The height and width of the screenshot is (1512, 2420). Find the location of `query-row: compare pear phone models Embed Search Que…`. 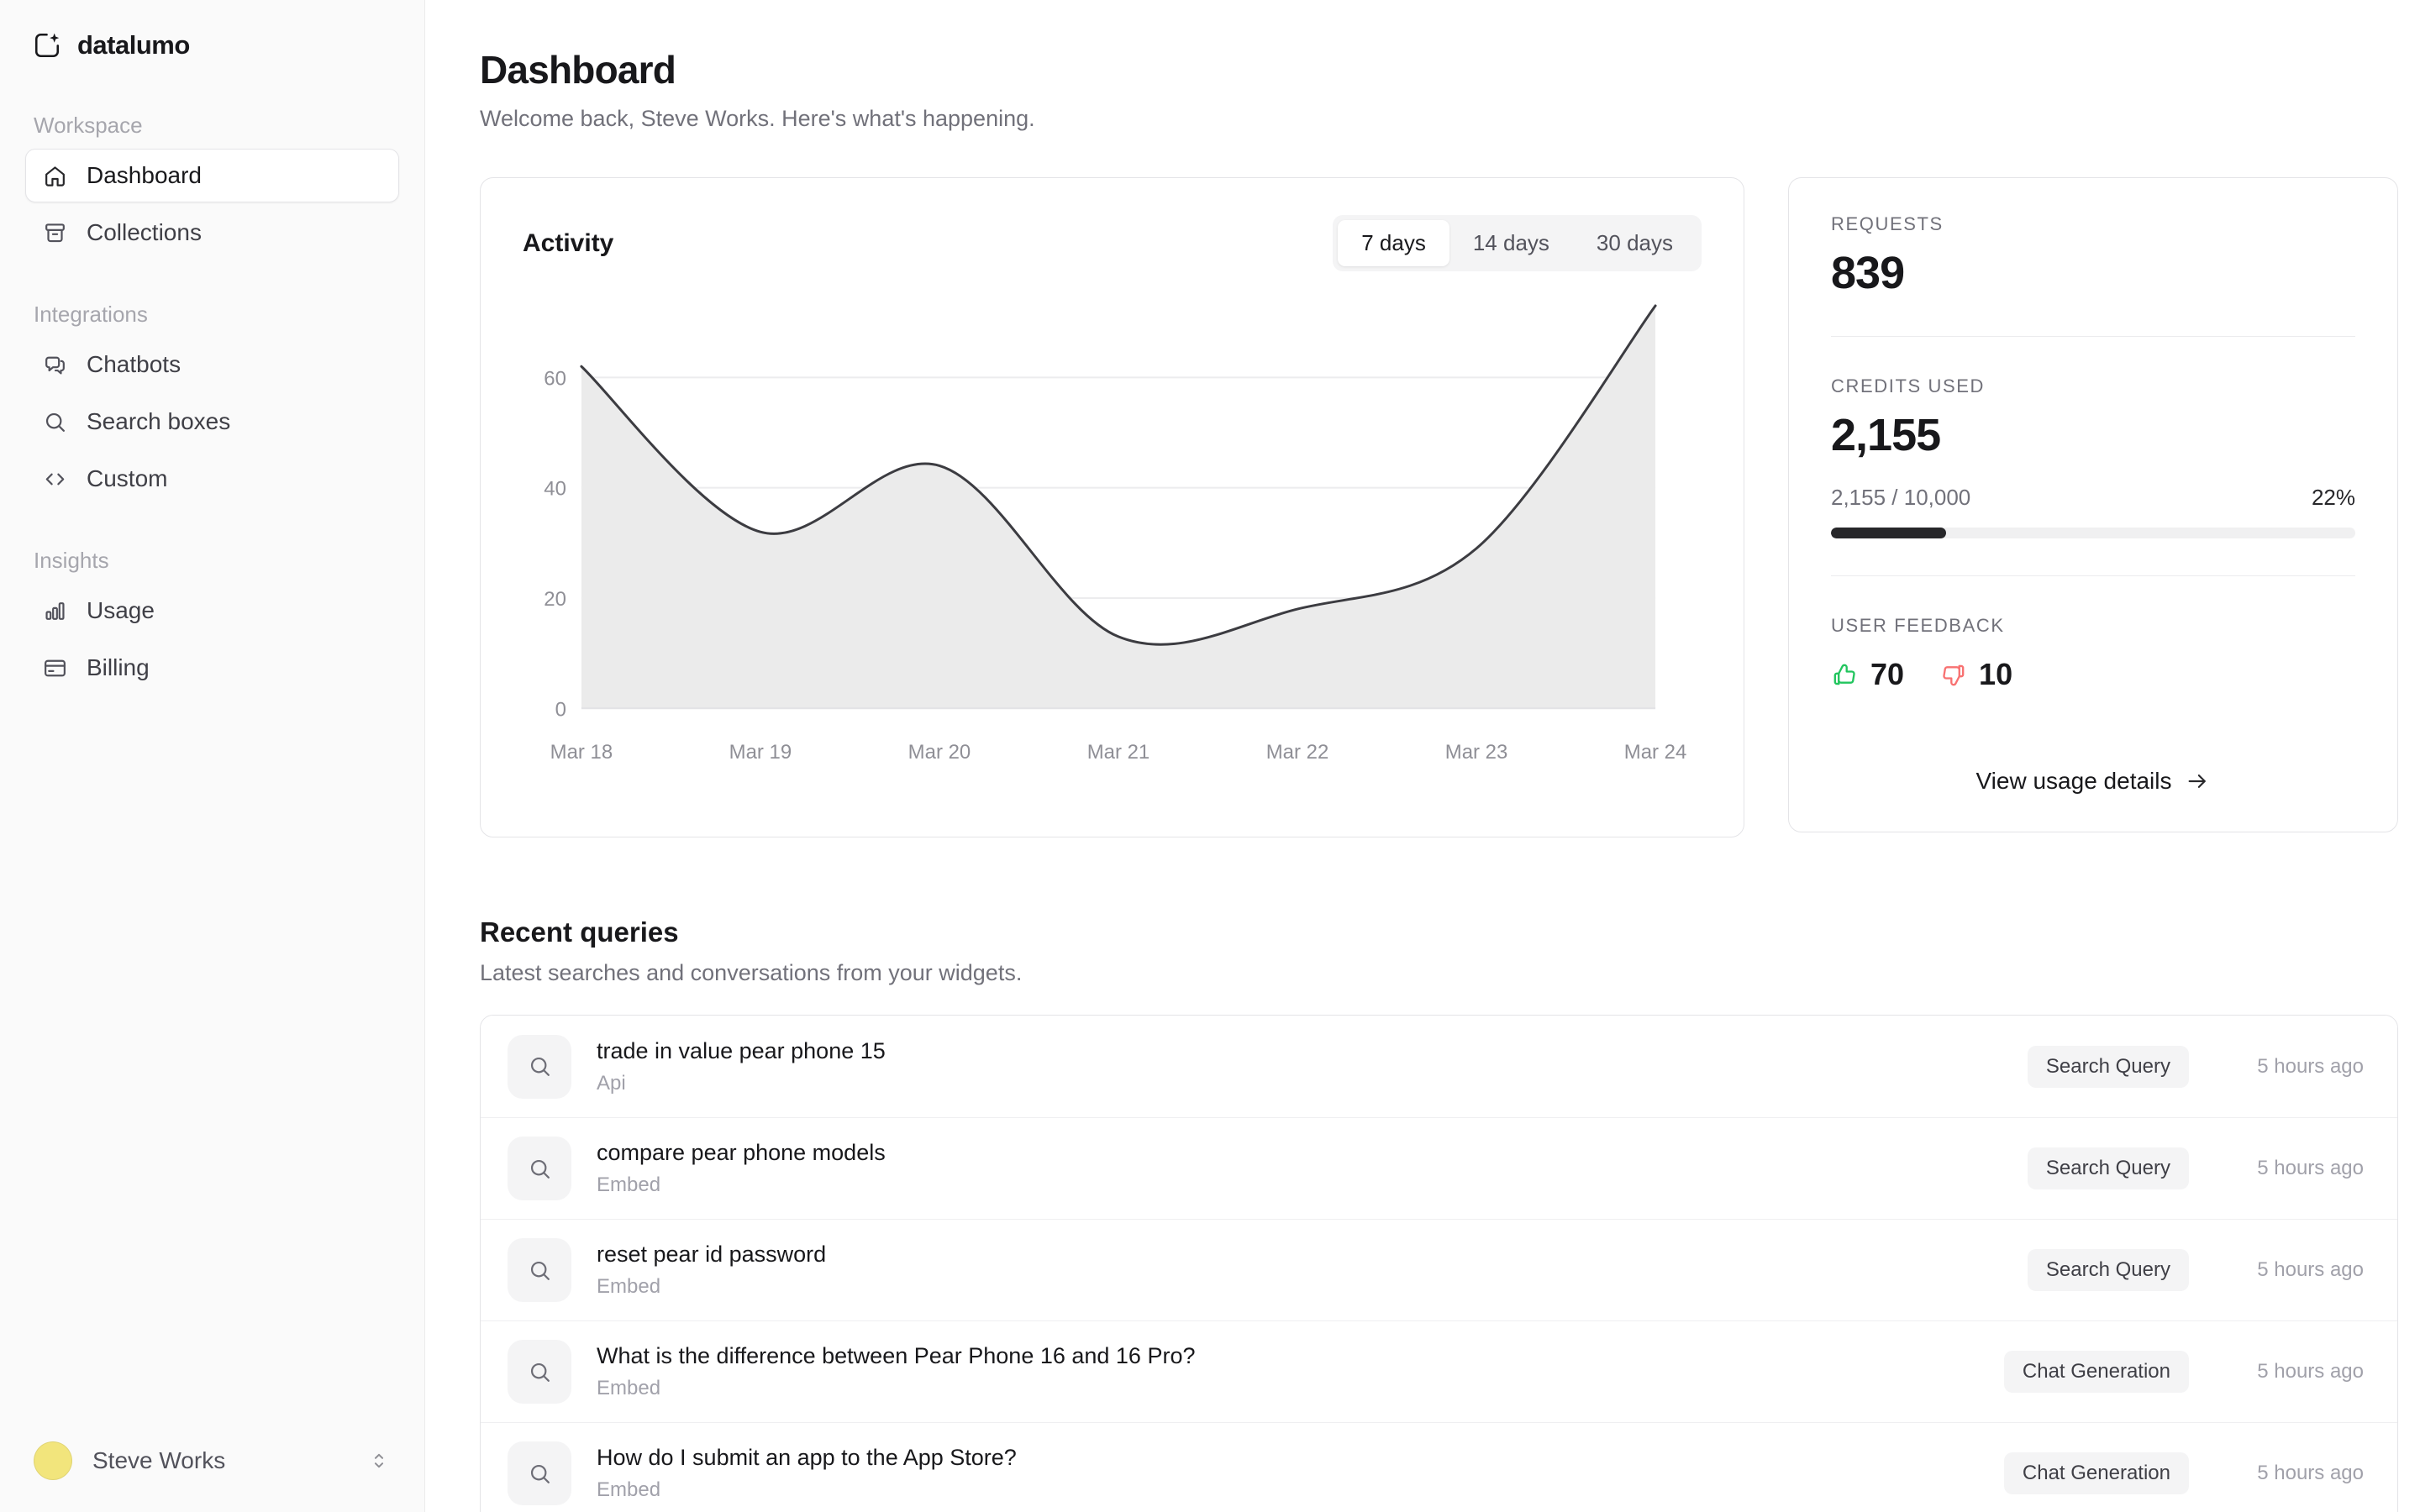

query-row: compare pear phone models Embed Search Que… is located at coordinates (1439, 1168).